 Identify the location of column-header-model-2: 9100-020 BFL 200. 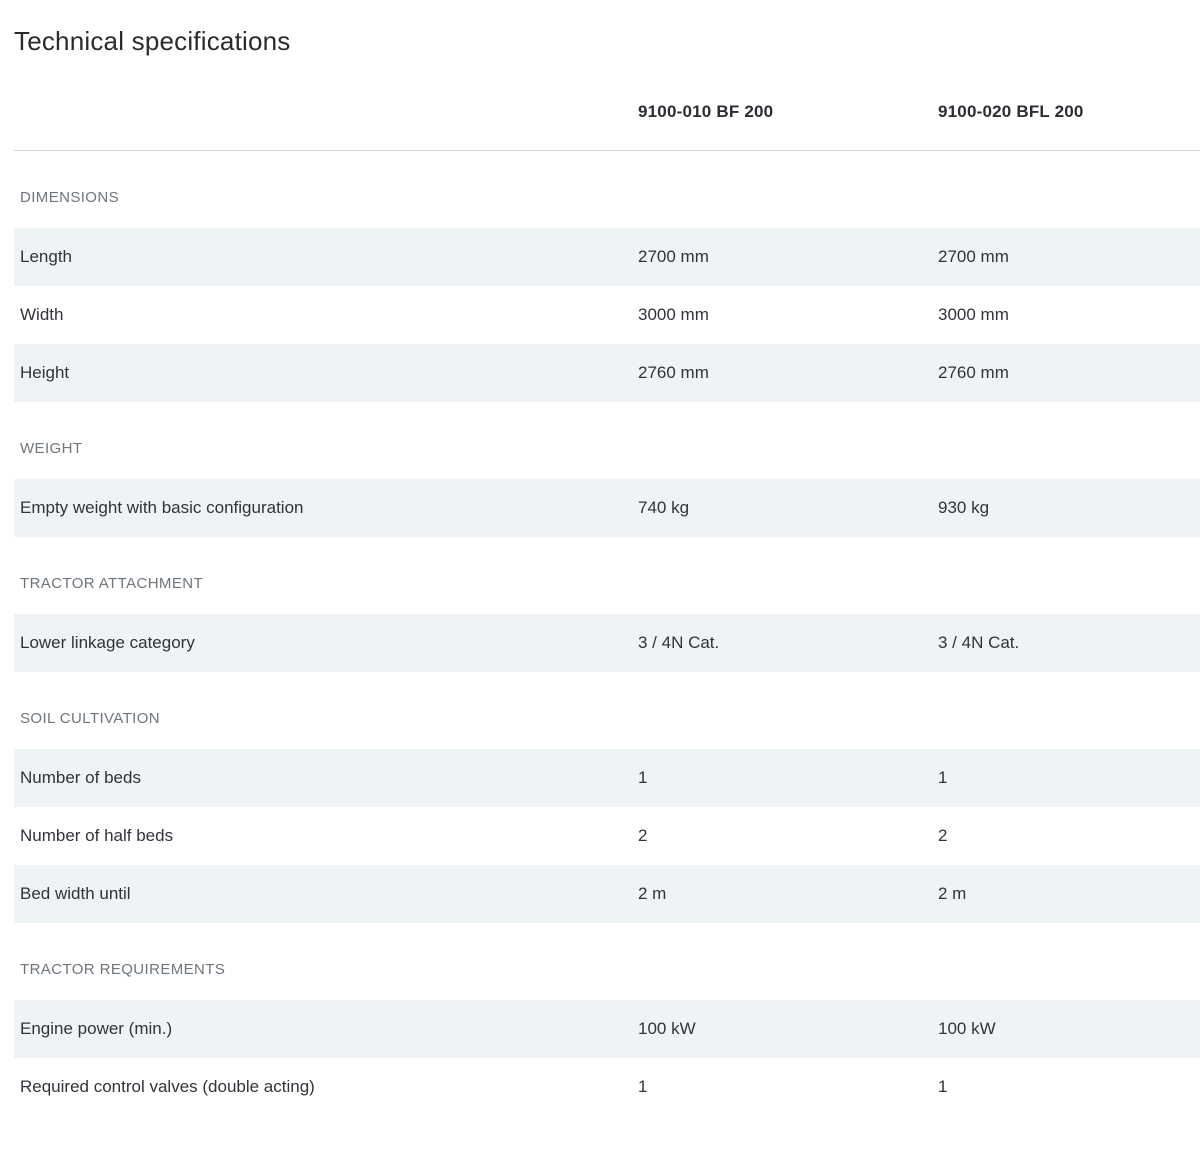
(1011, 111).